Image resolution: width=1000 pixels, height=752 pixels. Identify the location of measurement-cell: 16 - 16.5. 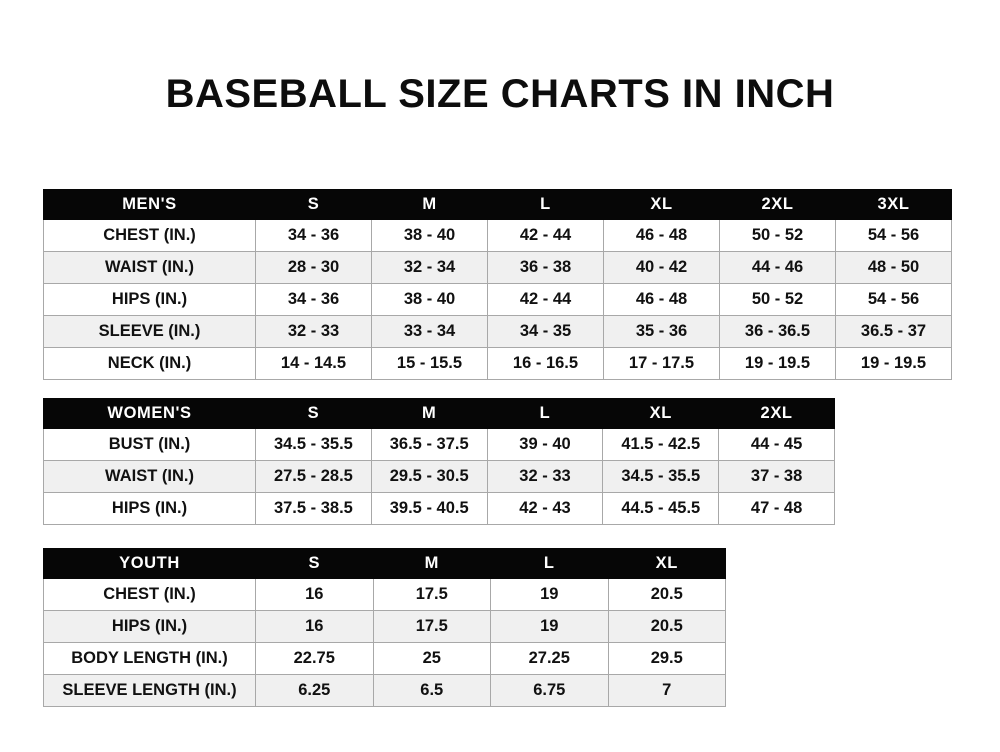
(545, 363).